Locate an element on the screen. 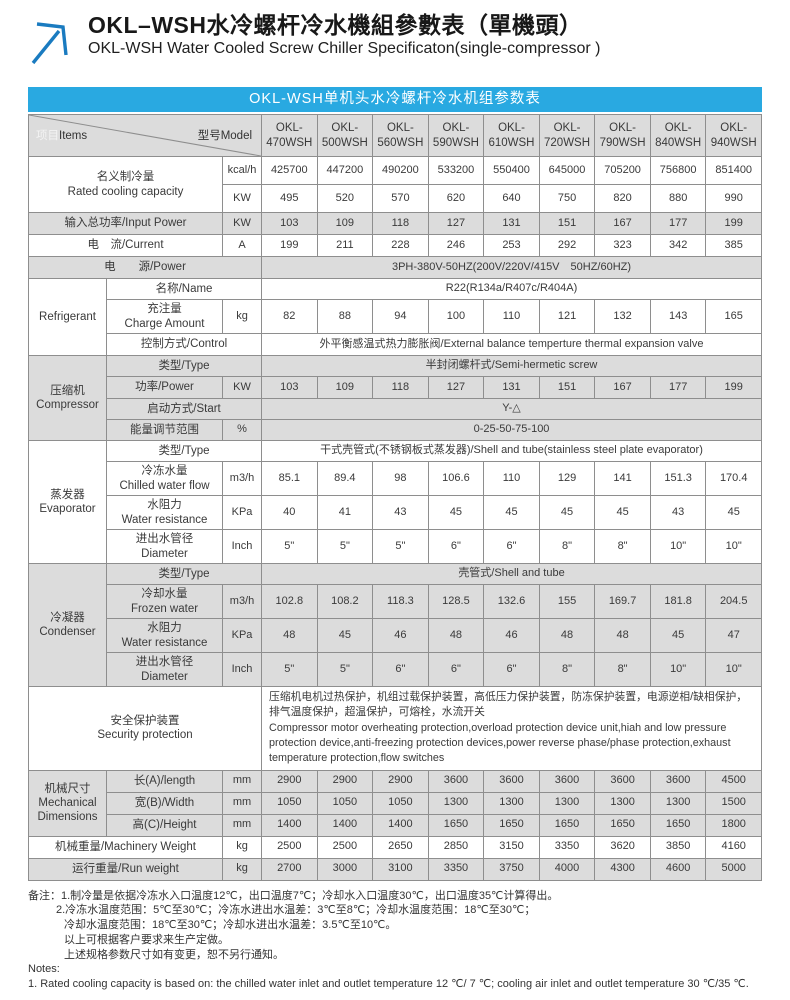 The height and width of the screenshot is (1000, 790). row-label: 电 源/Power is located at coordinates (145, 267).